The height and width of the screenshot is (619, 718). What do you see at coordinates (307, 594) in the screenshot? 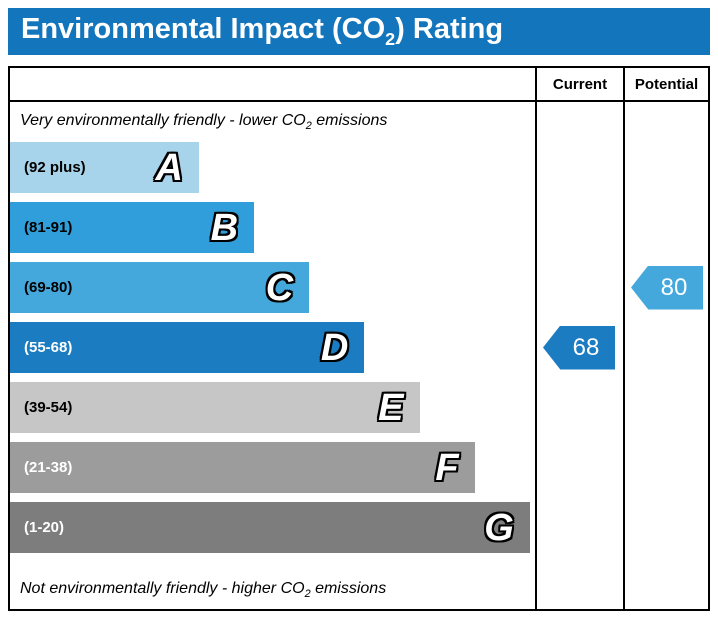
I see `caption-bottom-subscript: 2` at bounding box center [307, 594].